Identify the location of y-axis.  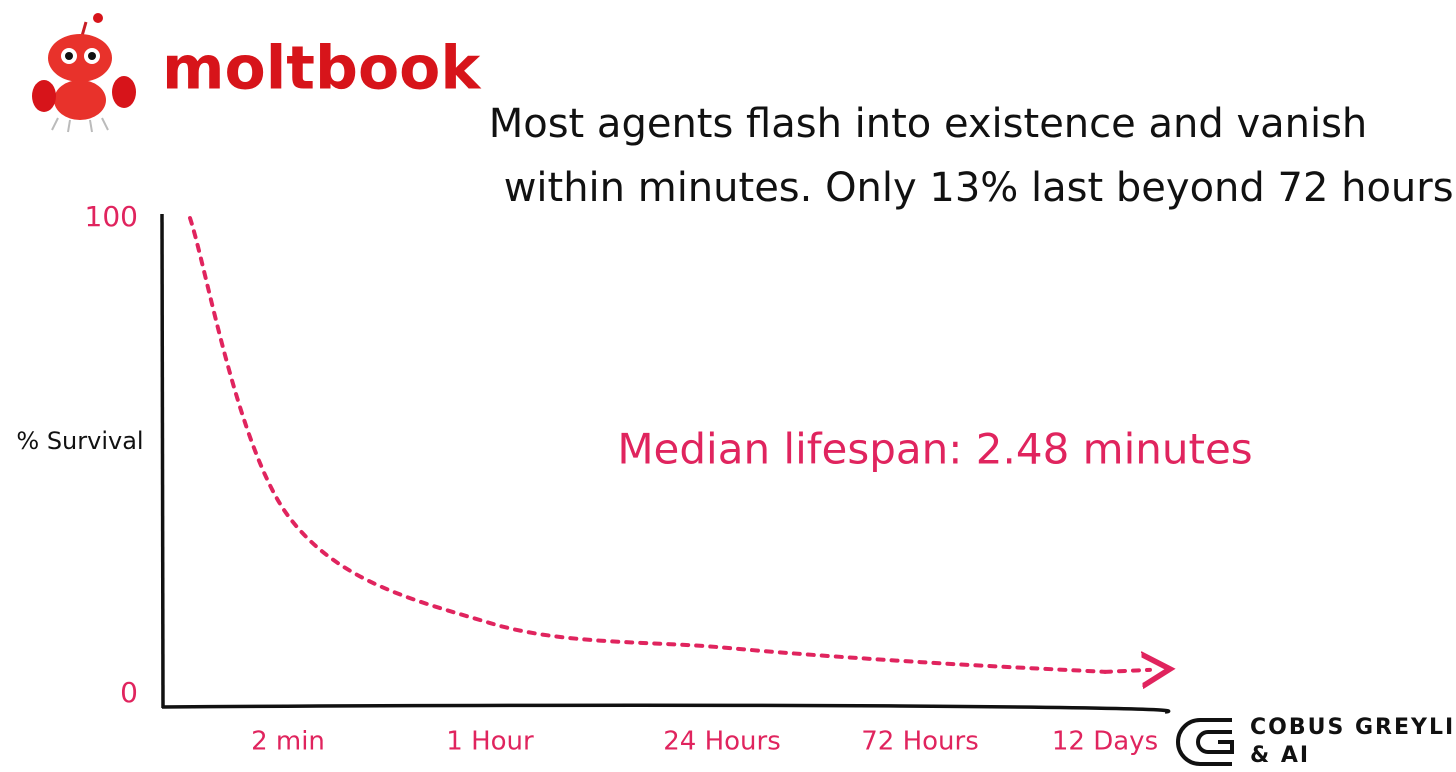
(162, 461).